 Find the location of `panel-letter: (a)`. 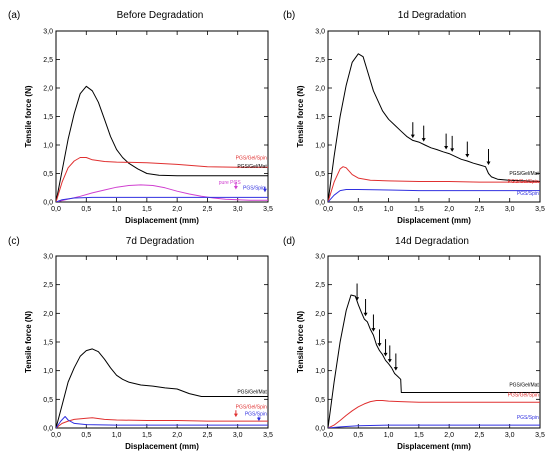

panel-letter: (a) is located at coordinates (14, 15).